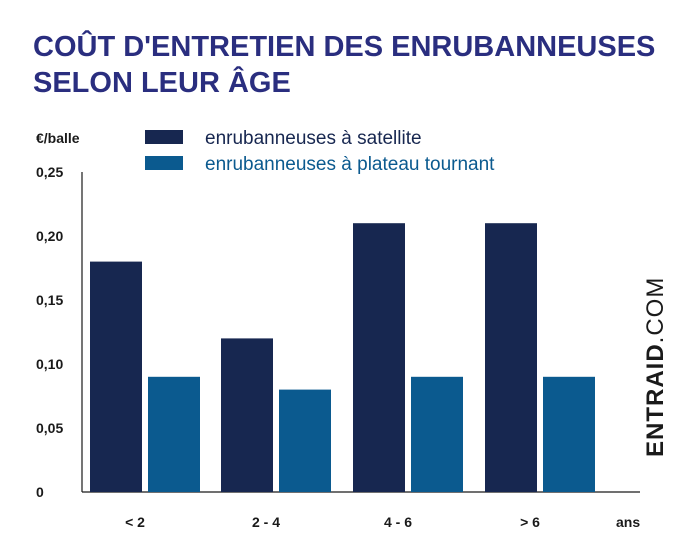 This screenshot has width=700, height=548. I want to click on legend-swatch-plateau-tournant, so click(164, 163).